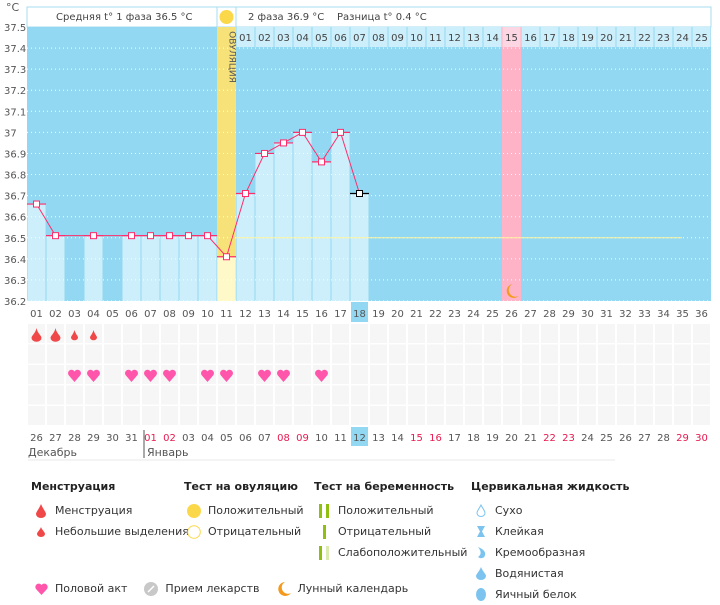  What do you see at coordinates (473, 438) in the screenshot?
I see `calendar-date: 18` at bounding box center [473, 438].